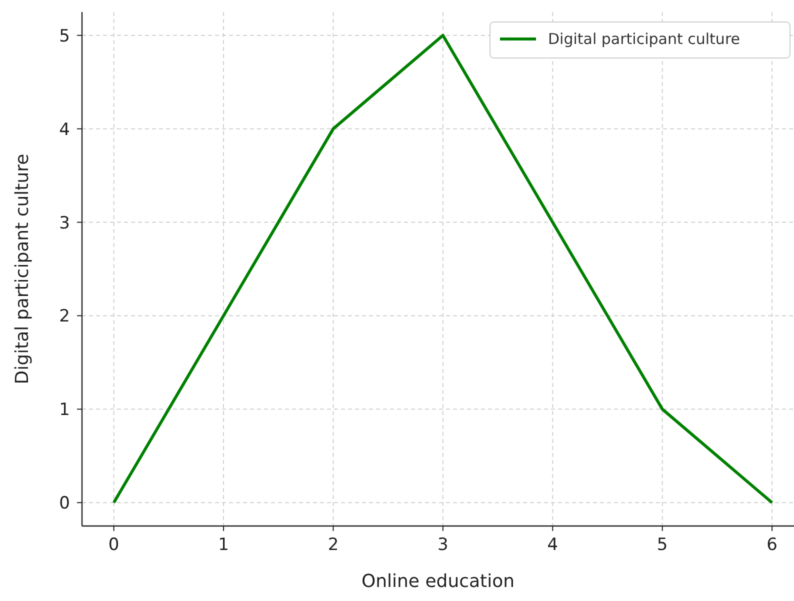 This screenshot has height=601, width=794. I want to click on x-tick-label: 6, so click(772, 545).